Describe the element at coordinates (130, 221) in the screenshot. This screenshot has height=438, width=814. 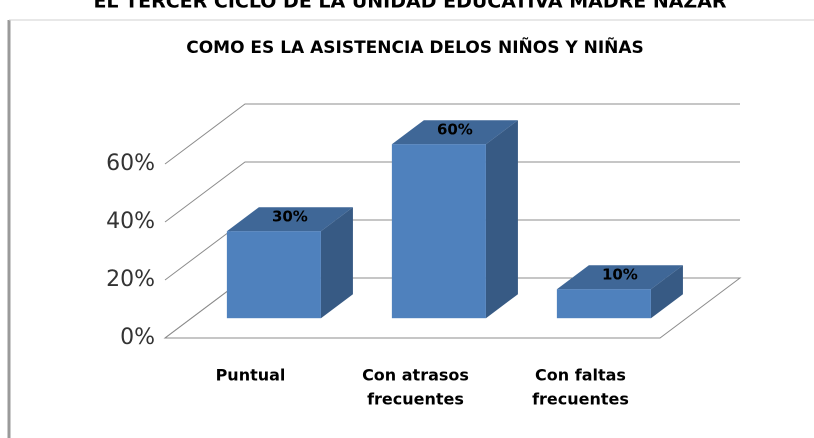
I see `y-tick-label: 40%` at that location.